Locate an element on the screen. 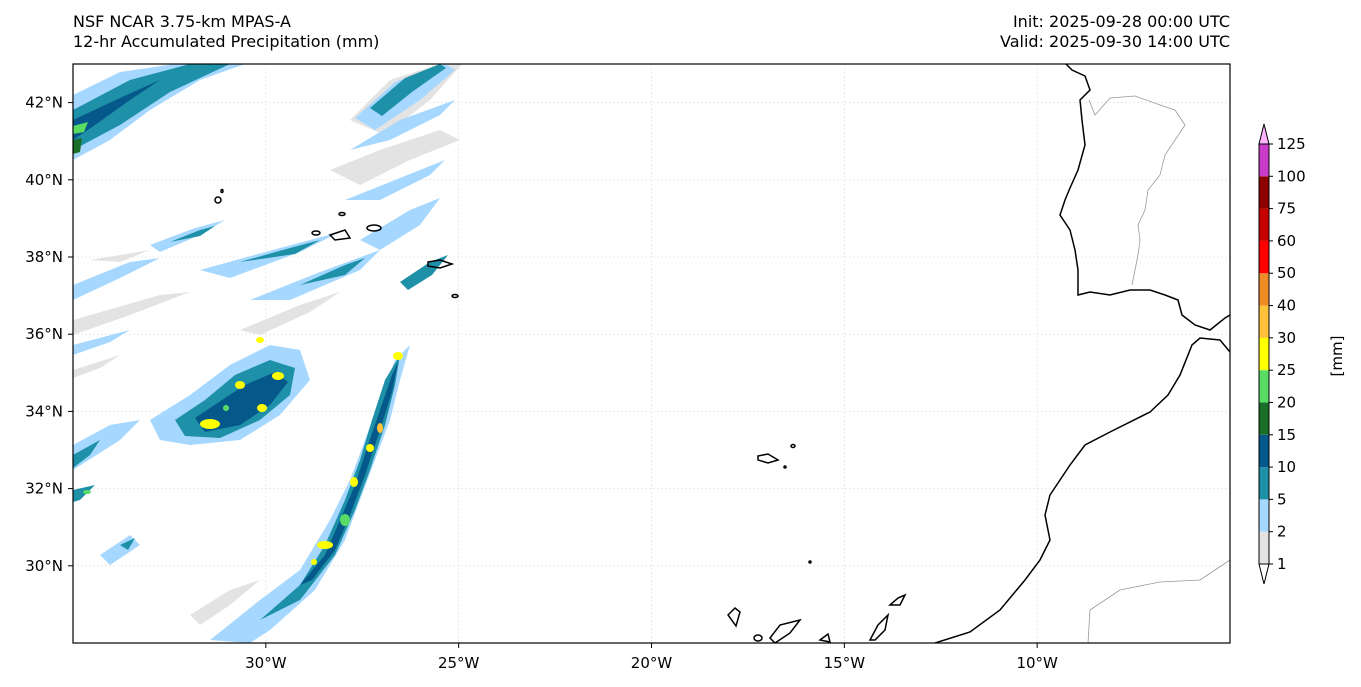  colorbar-extend-under is located at coordinates (1264, 574).